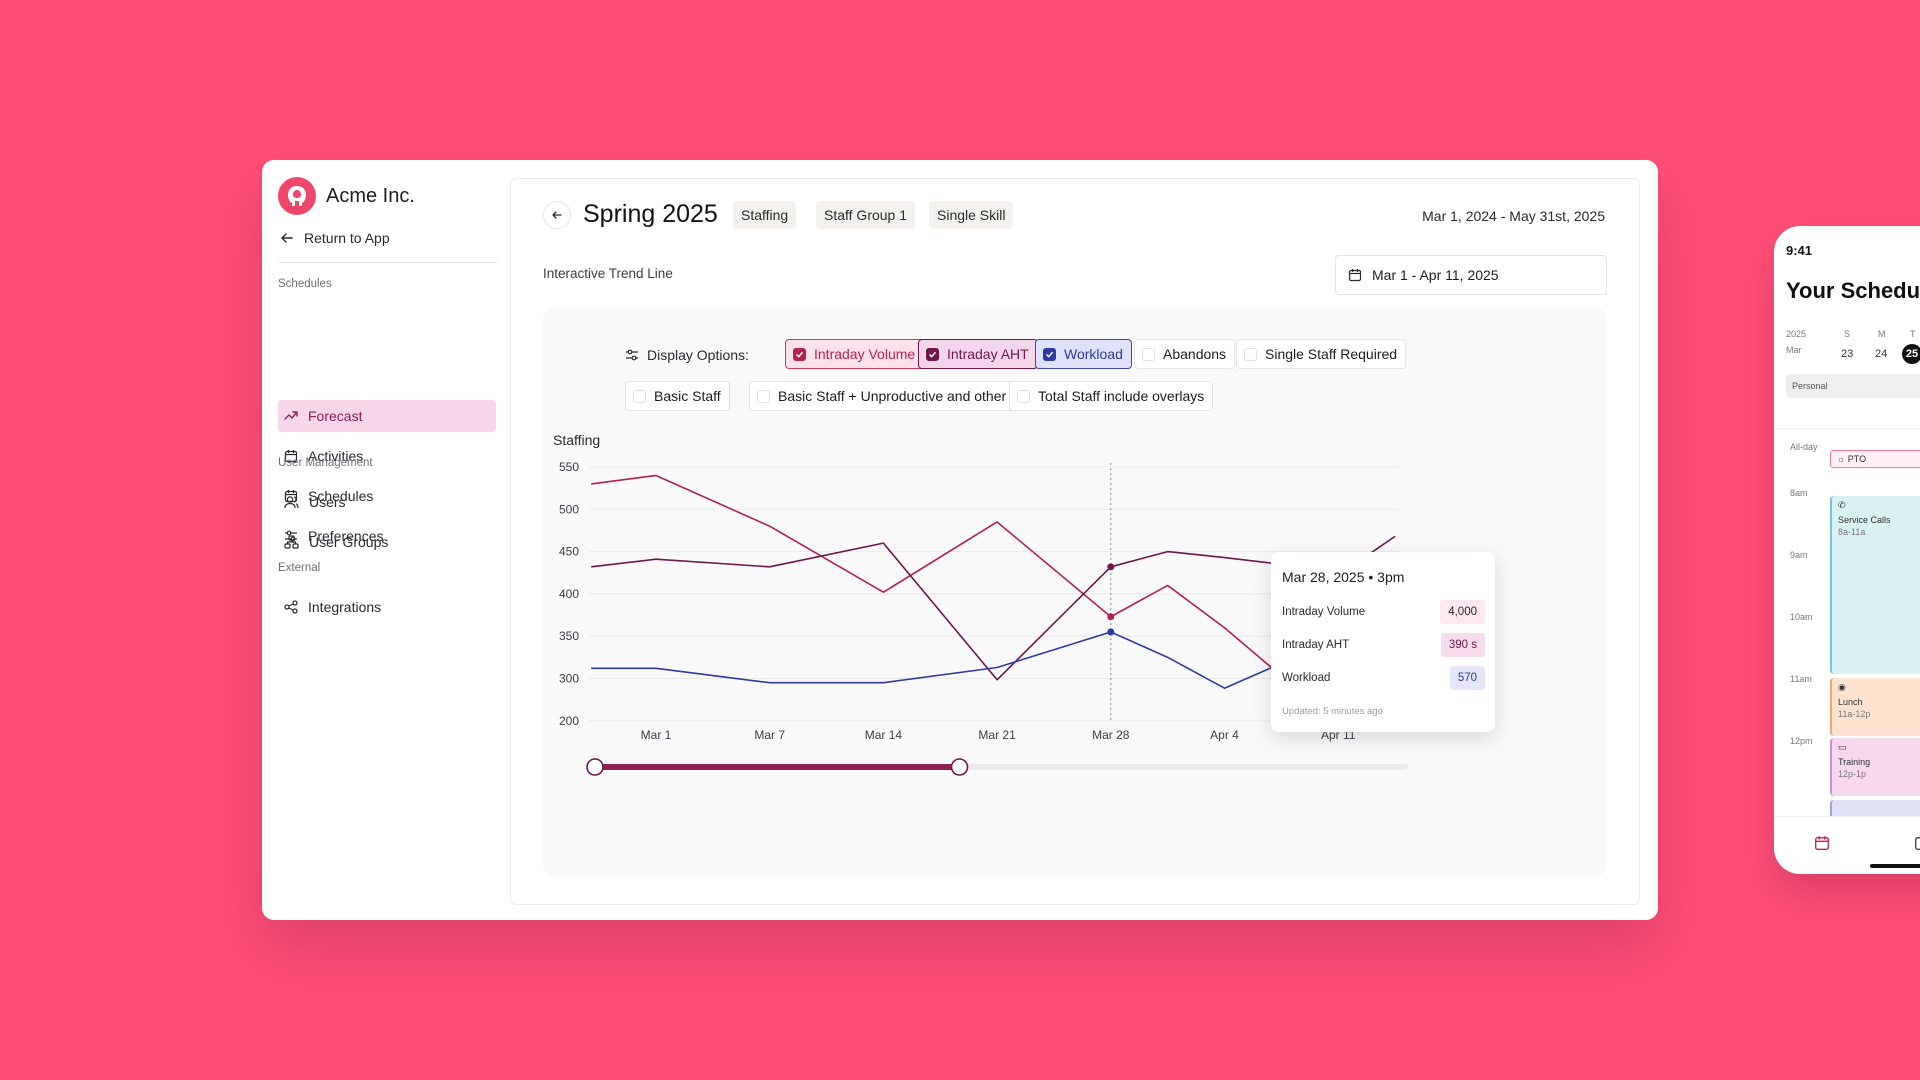 The width and height of the screenshot is (1920, 1080). Describe the element at coordinates (1895, 866) in the screenshot. I see `phone-home-indicator` at that location.